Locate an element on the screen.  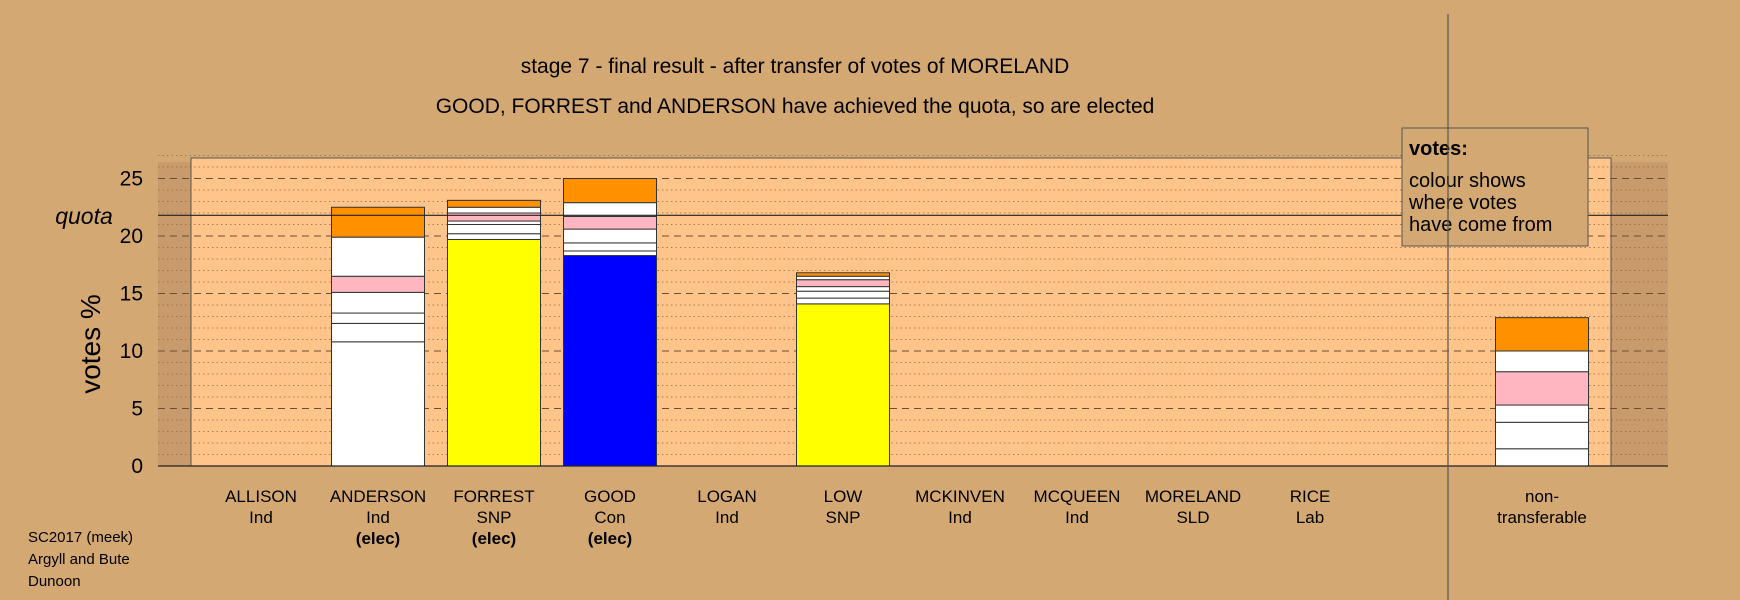
y-tick-label: 10 is located at coordinates (131, 351).